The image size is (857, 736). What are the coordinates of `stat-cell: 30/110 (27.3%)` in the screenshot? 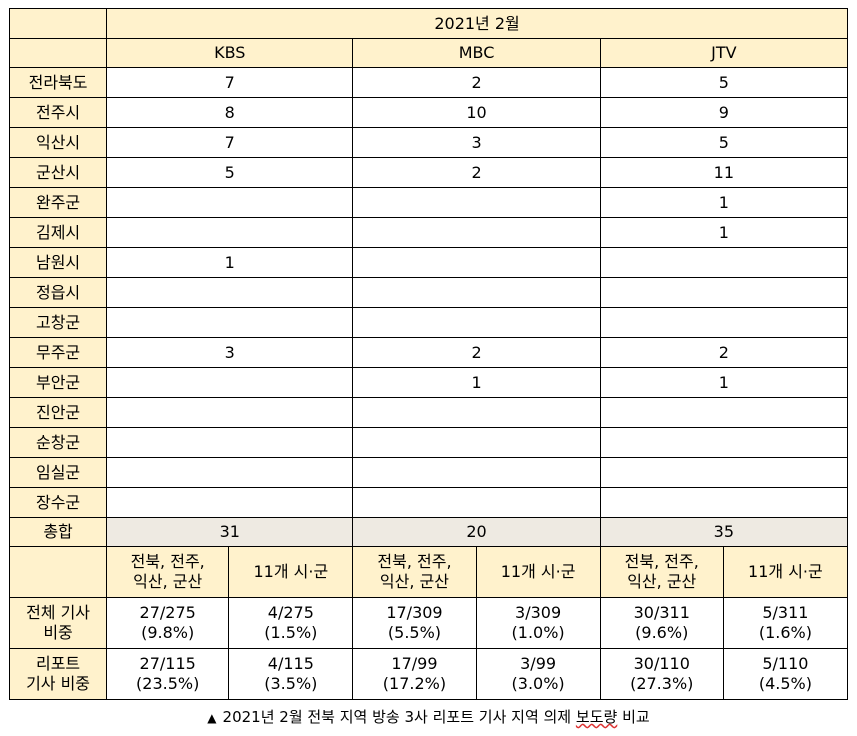 It's located at (661, 674).